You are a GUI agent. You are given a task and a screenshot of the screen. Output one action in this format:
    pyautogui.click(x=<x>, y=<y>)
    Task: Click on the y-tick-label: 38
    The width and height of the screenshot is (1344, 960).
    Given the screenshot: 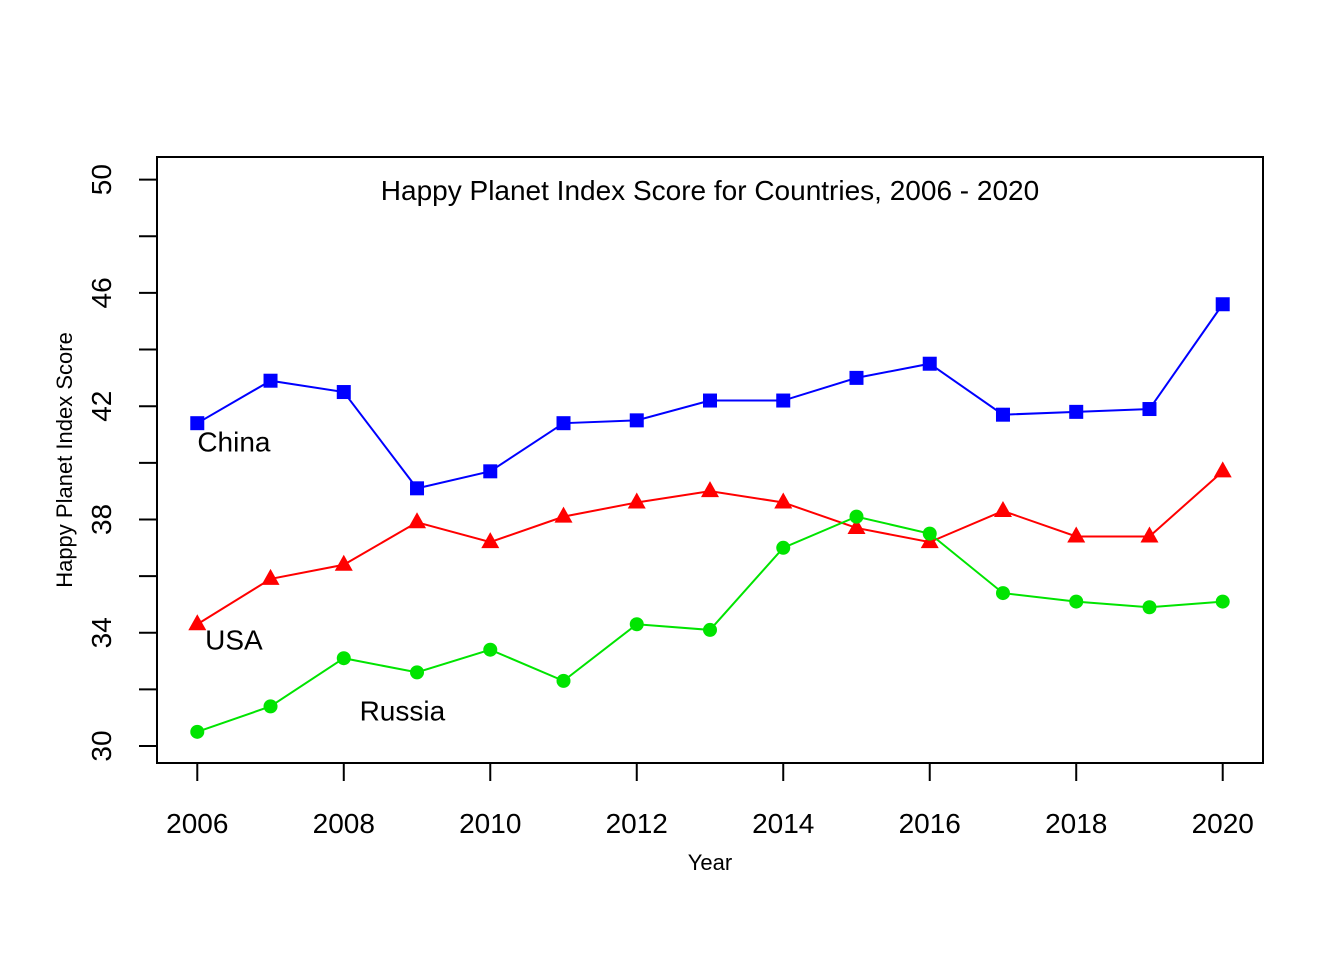 What is the action you would take?
    pyautogui.click(x=101, y=519)
    